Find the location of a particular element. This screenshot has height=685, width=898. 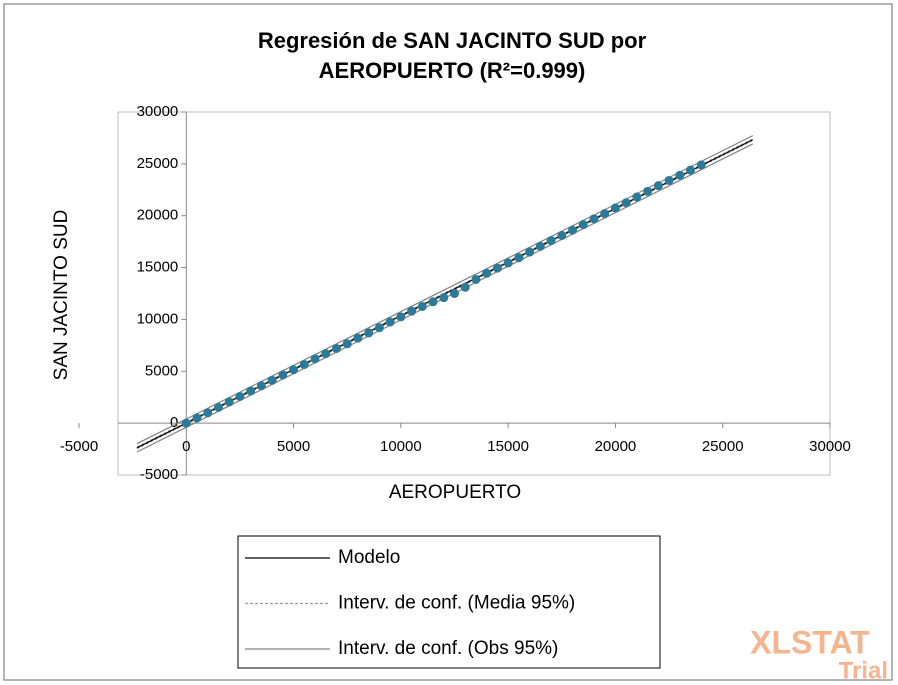

watermark-note: Trial is located at coordinates (863, 670).